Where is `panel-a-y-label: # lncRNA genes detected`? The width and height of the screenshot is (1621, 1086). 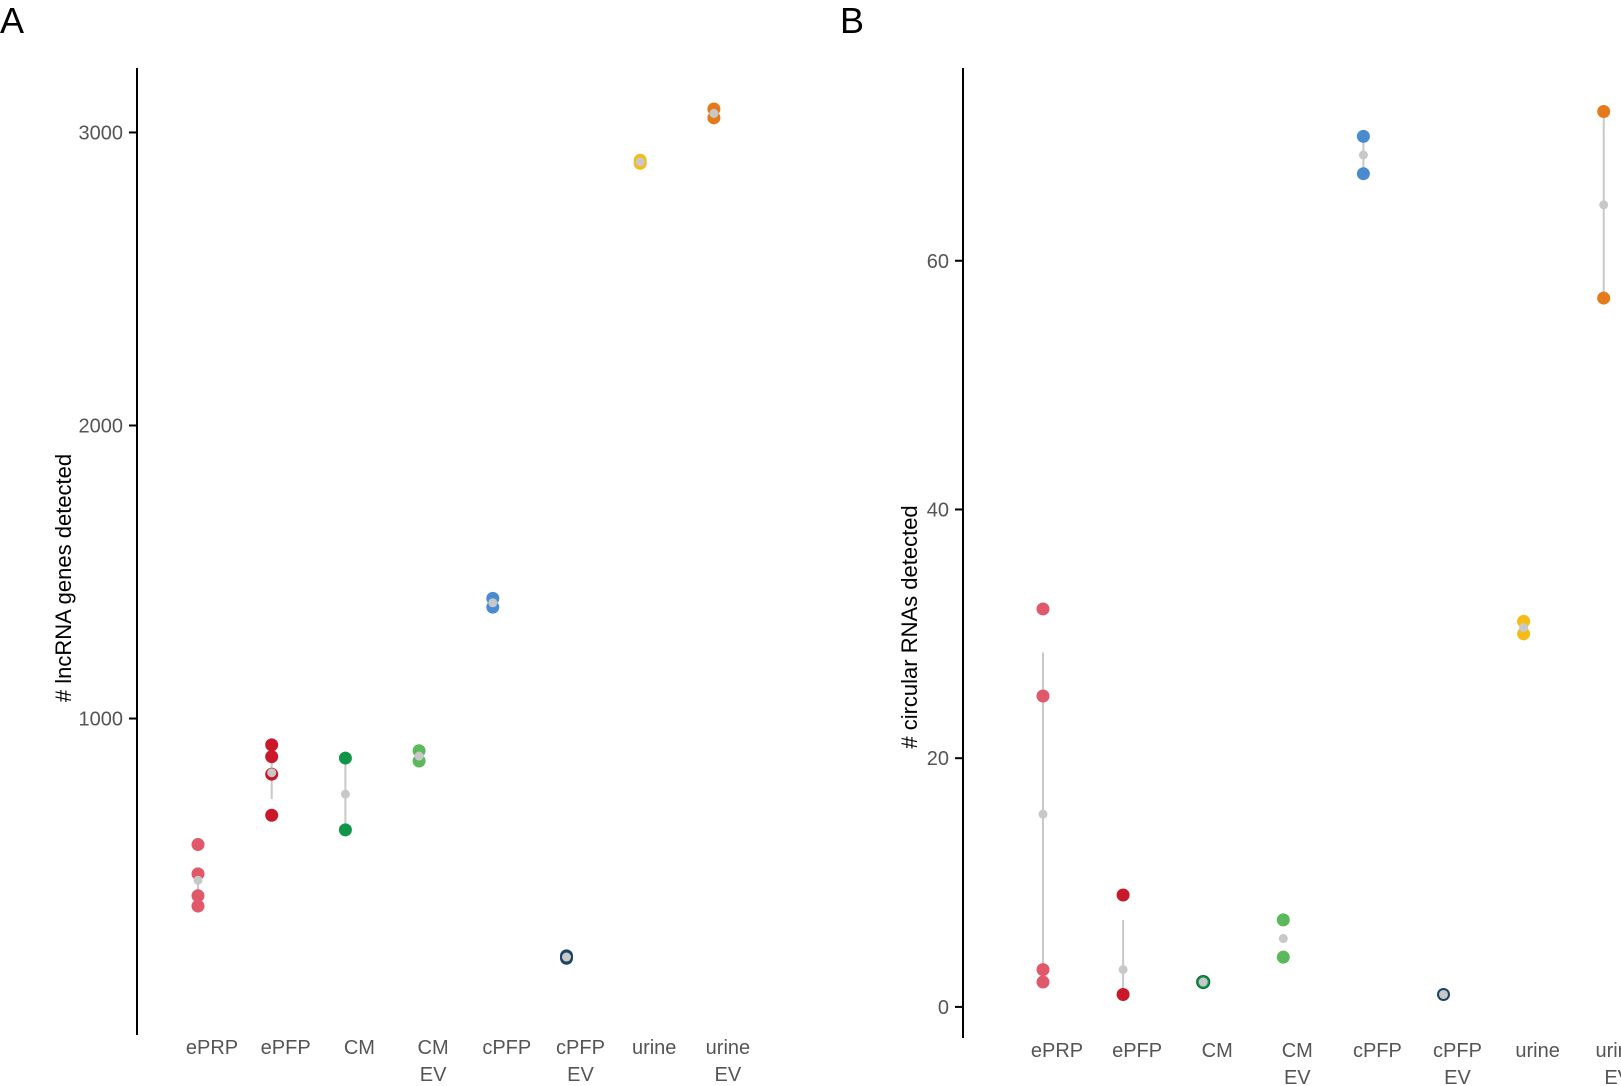
panel-a-y-label: # lncRNA genes detected is located at coordinates (63, 578).